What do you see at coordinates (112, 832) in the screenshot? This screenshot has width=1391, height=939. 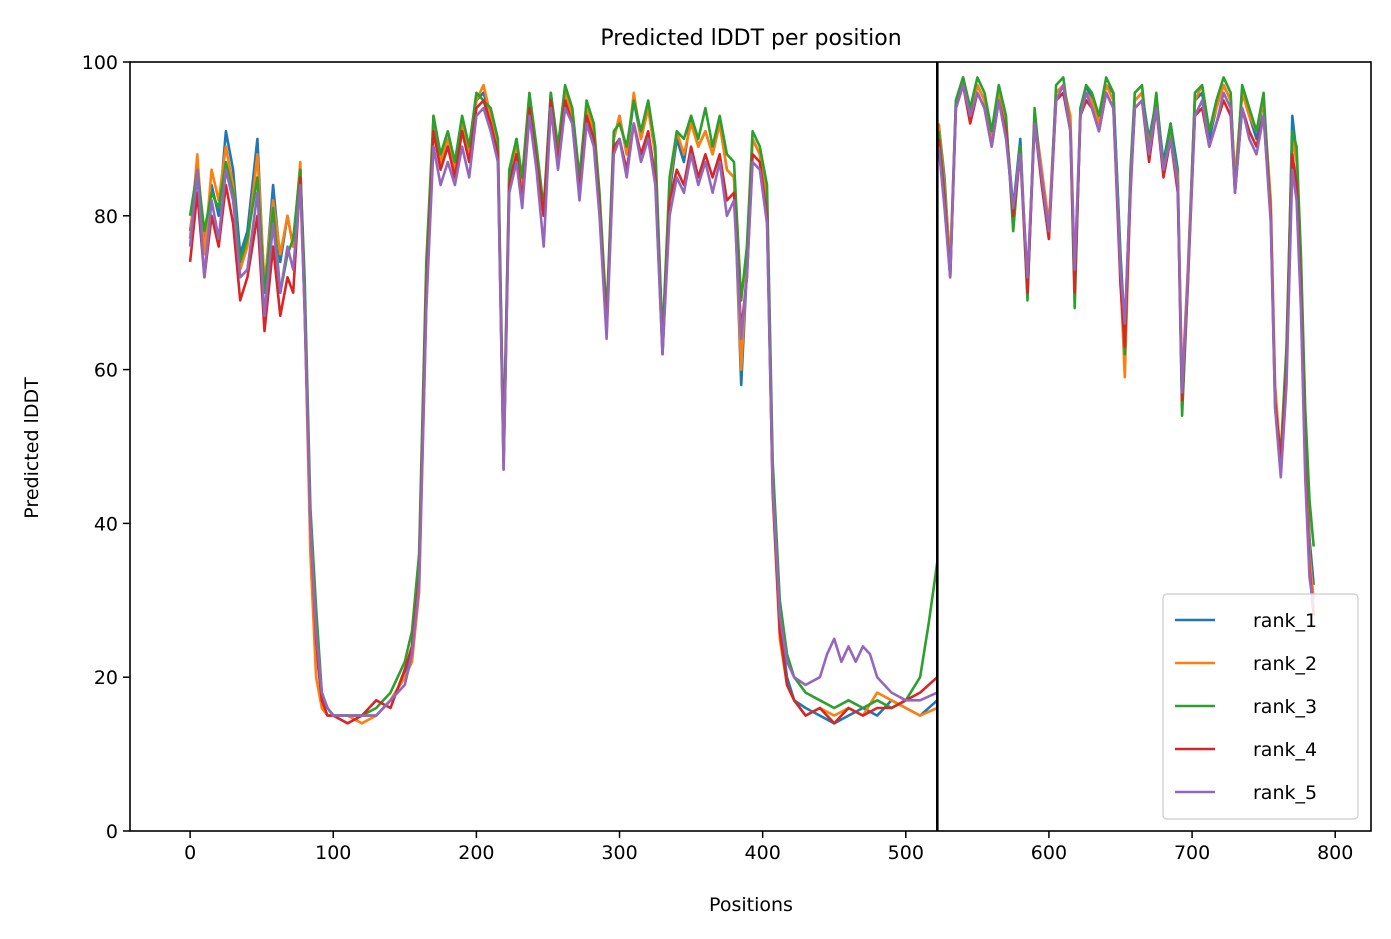 I see `y-tick-label: 0` at bounding box center [112, 832].